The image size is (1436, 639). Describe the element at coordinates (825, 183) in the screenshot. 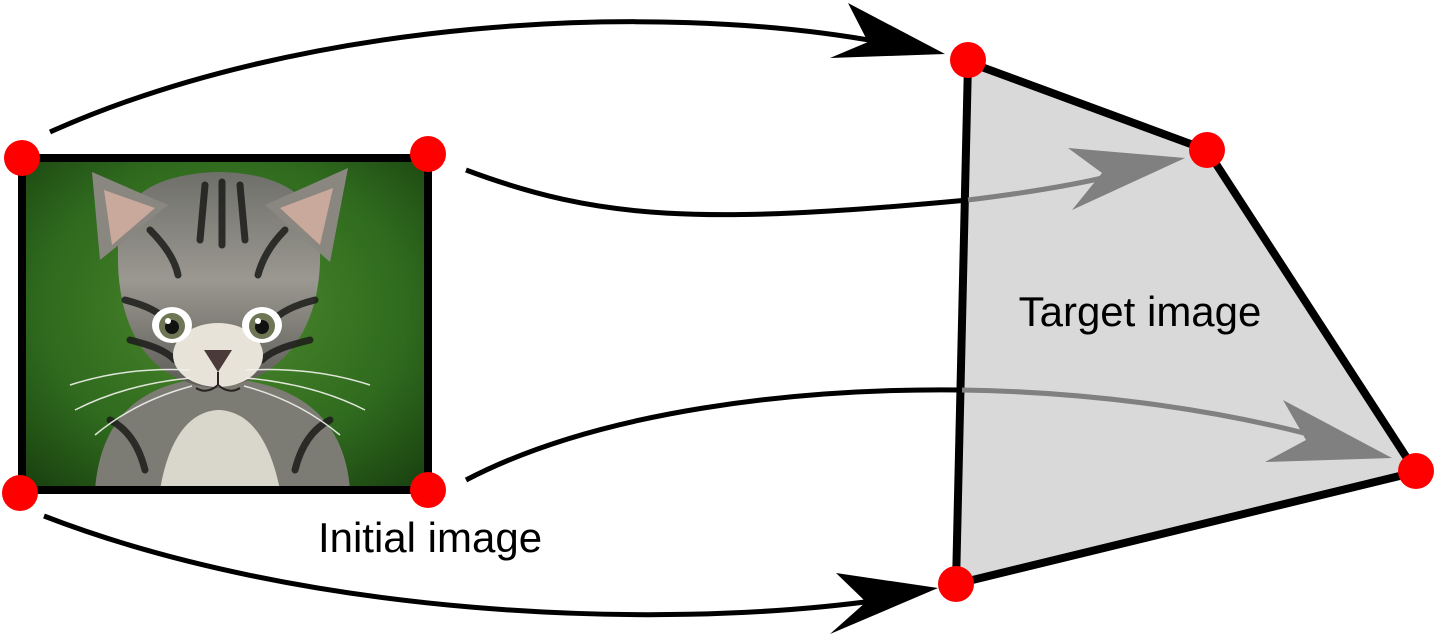

I see `mapping-arrow-top-right` at that location.